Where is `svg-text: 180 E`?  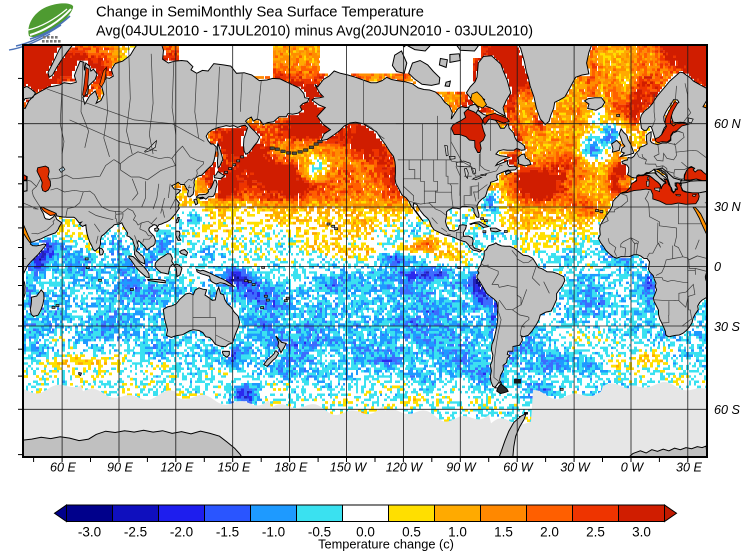 svg-text: 180 E is located at coordinates (292, 468).